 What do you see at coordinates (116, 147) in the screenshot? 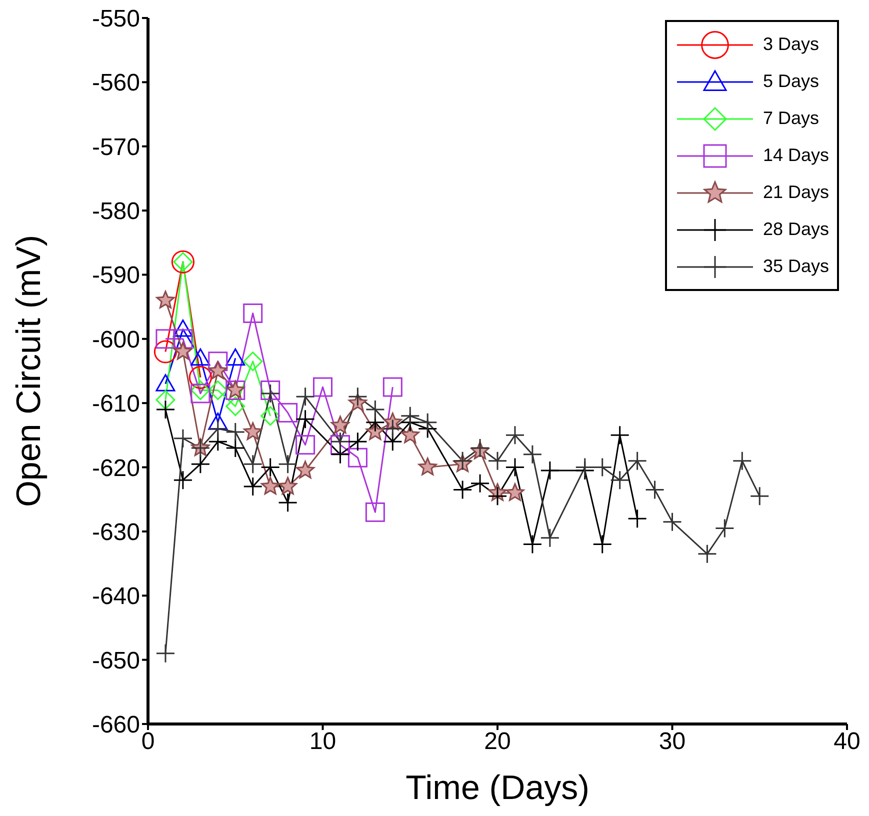
I see `y-tick-label: -570` at bounding box center [116, 147].